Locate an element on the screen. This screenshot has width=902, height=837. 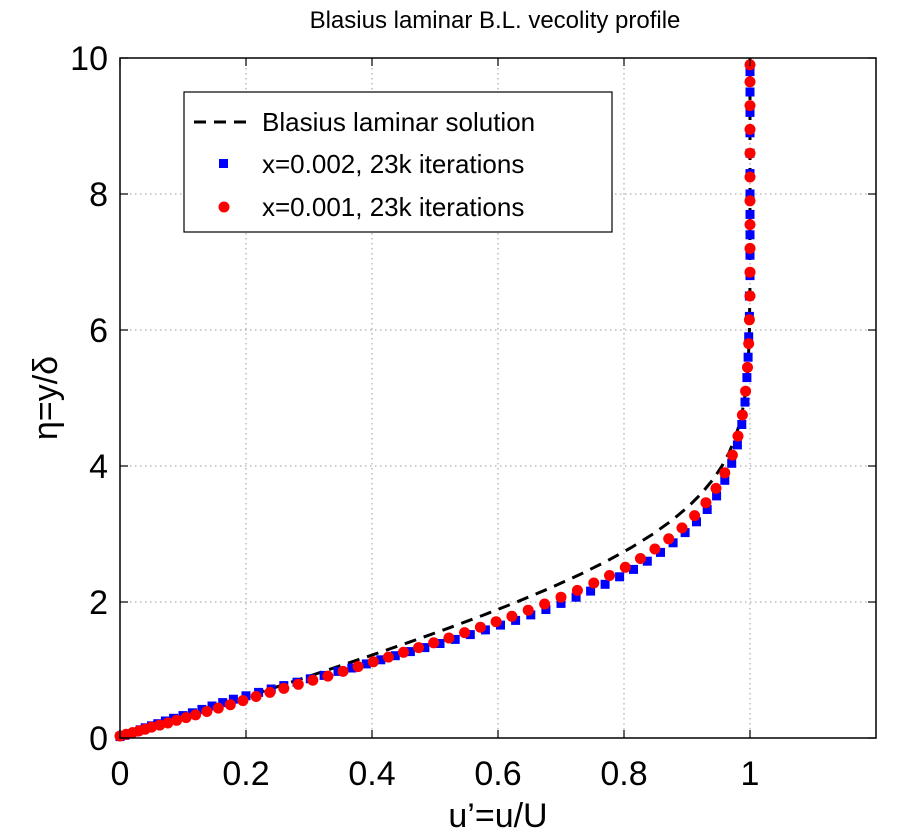
y-tick-labels: 0 2 4 6 8 10 is located at coordinates (89, 399).